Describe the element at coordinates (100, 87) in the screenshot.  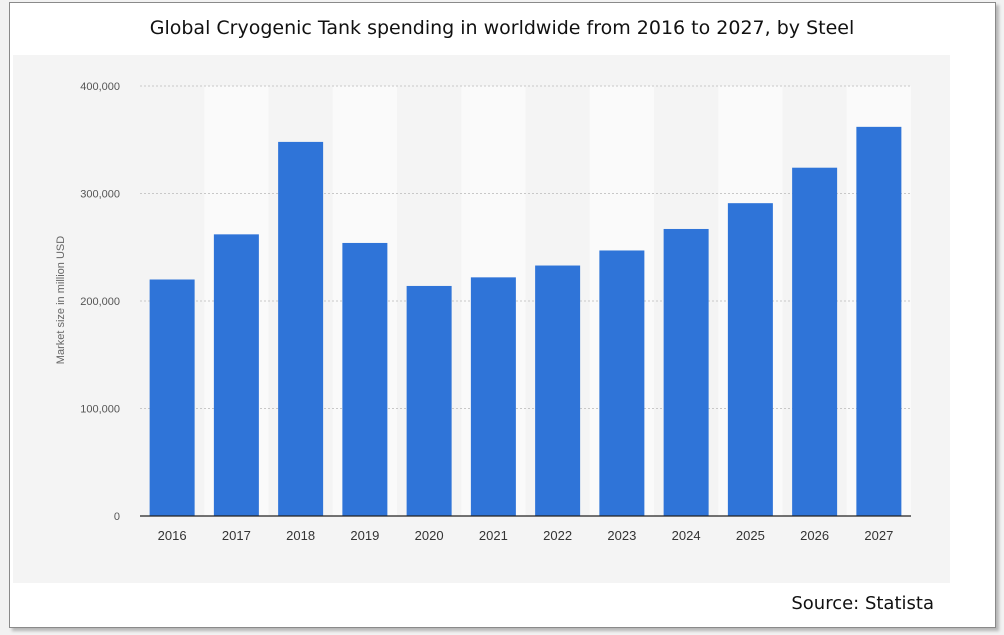
I see `y-tick-label: 400,000` at that location.